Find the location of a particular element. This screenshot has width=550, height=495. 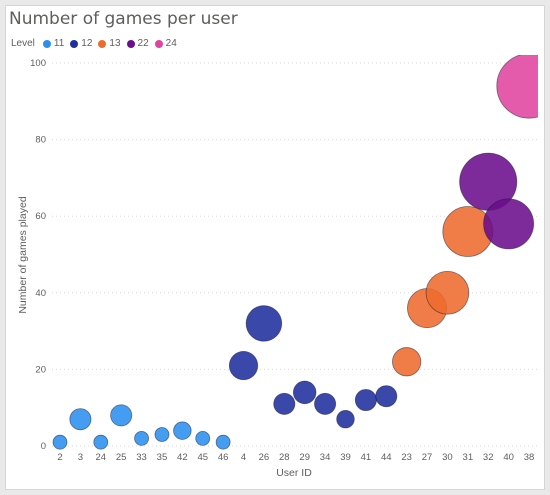

x-tick-26: 26 is located at coordinates (264, 457).